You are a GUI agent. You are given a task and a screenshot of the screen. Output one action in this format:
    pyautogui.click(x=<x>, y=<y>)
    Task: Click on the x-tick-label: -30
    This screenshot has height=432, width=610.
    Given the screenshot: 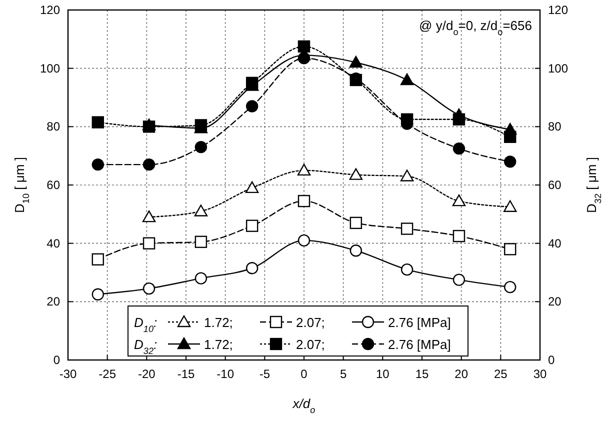 What is the action you would take?
    pyautogui.click(x=68, y=374)
    